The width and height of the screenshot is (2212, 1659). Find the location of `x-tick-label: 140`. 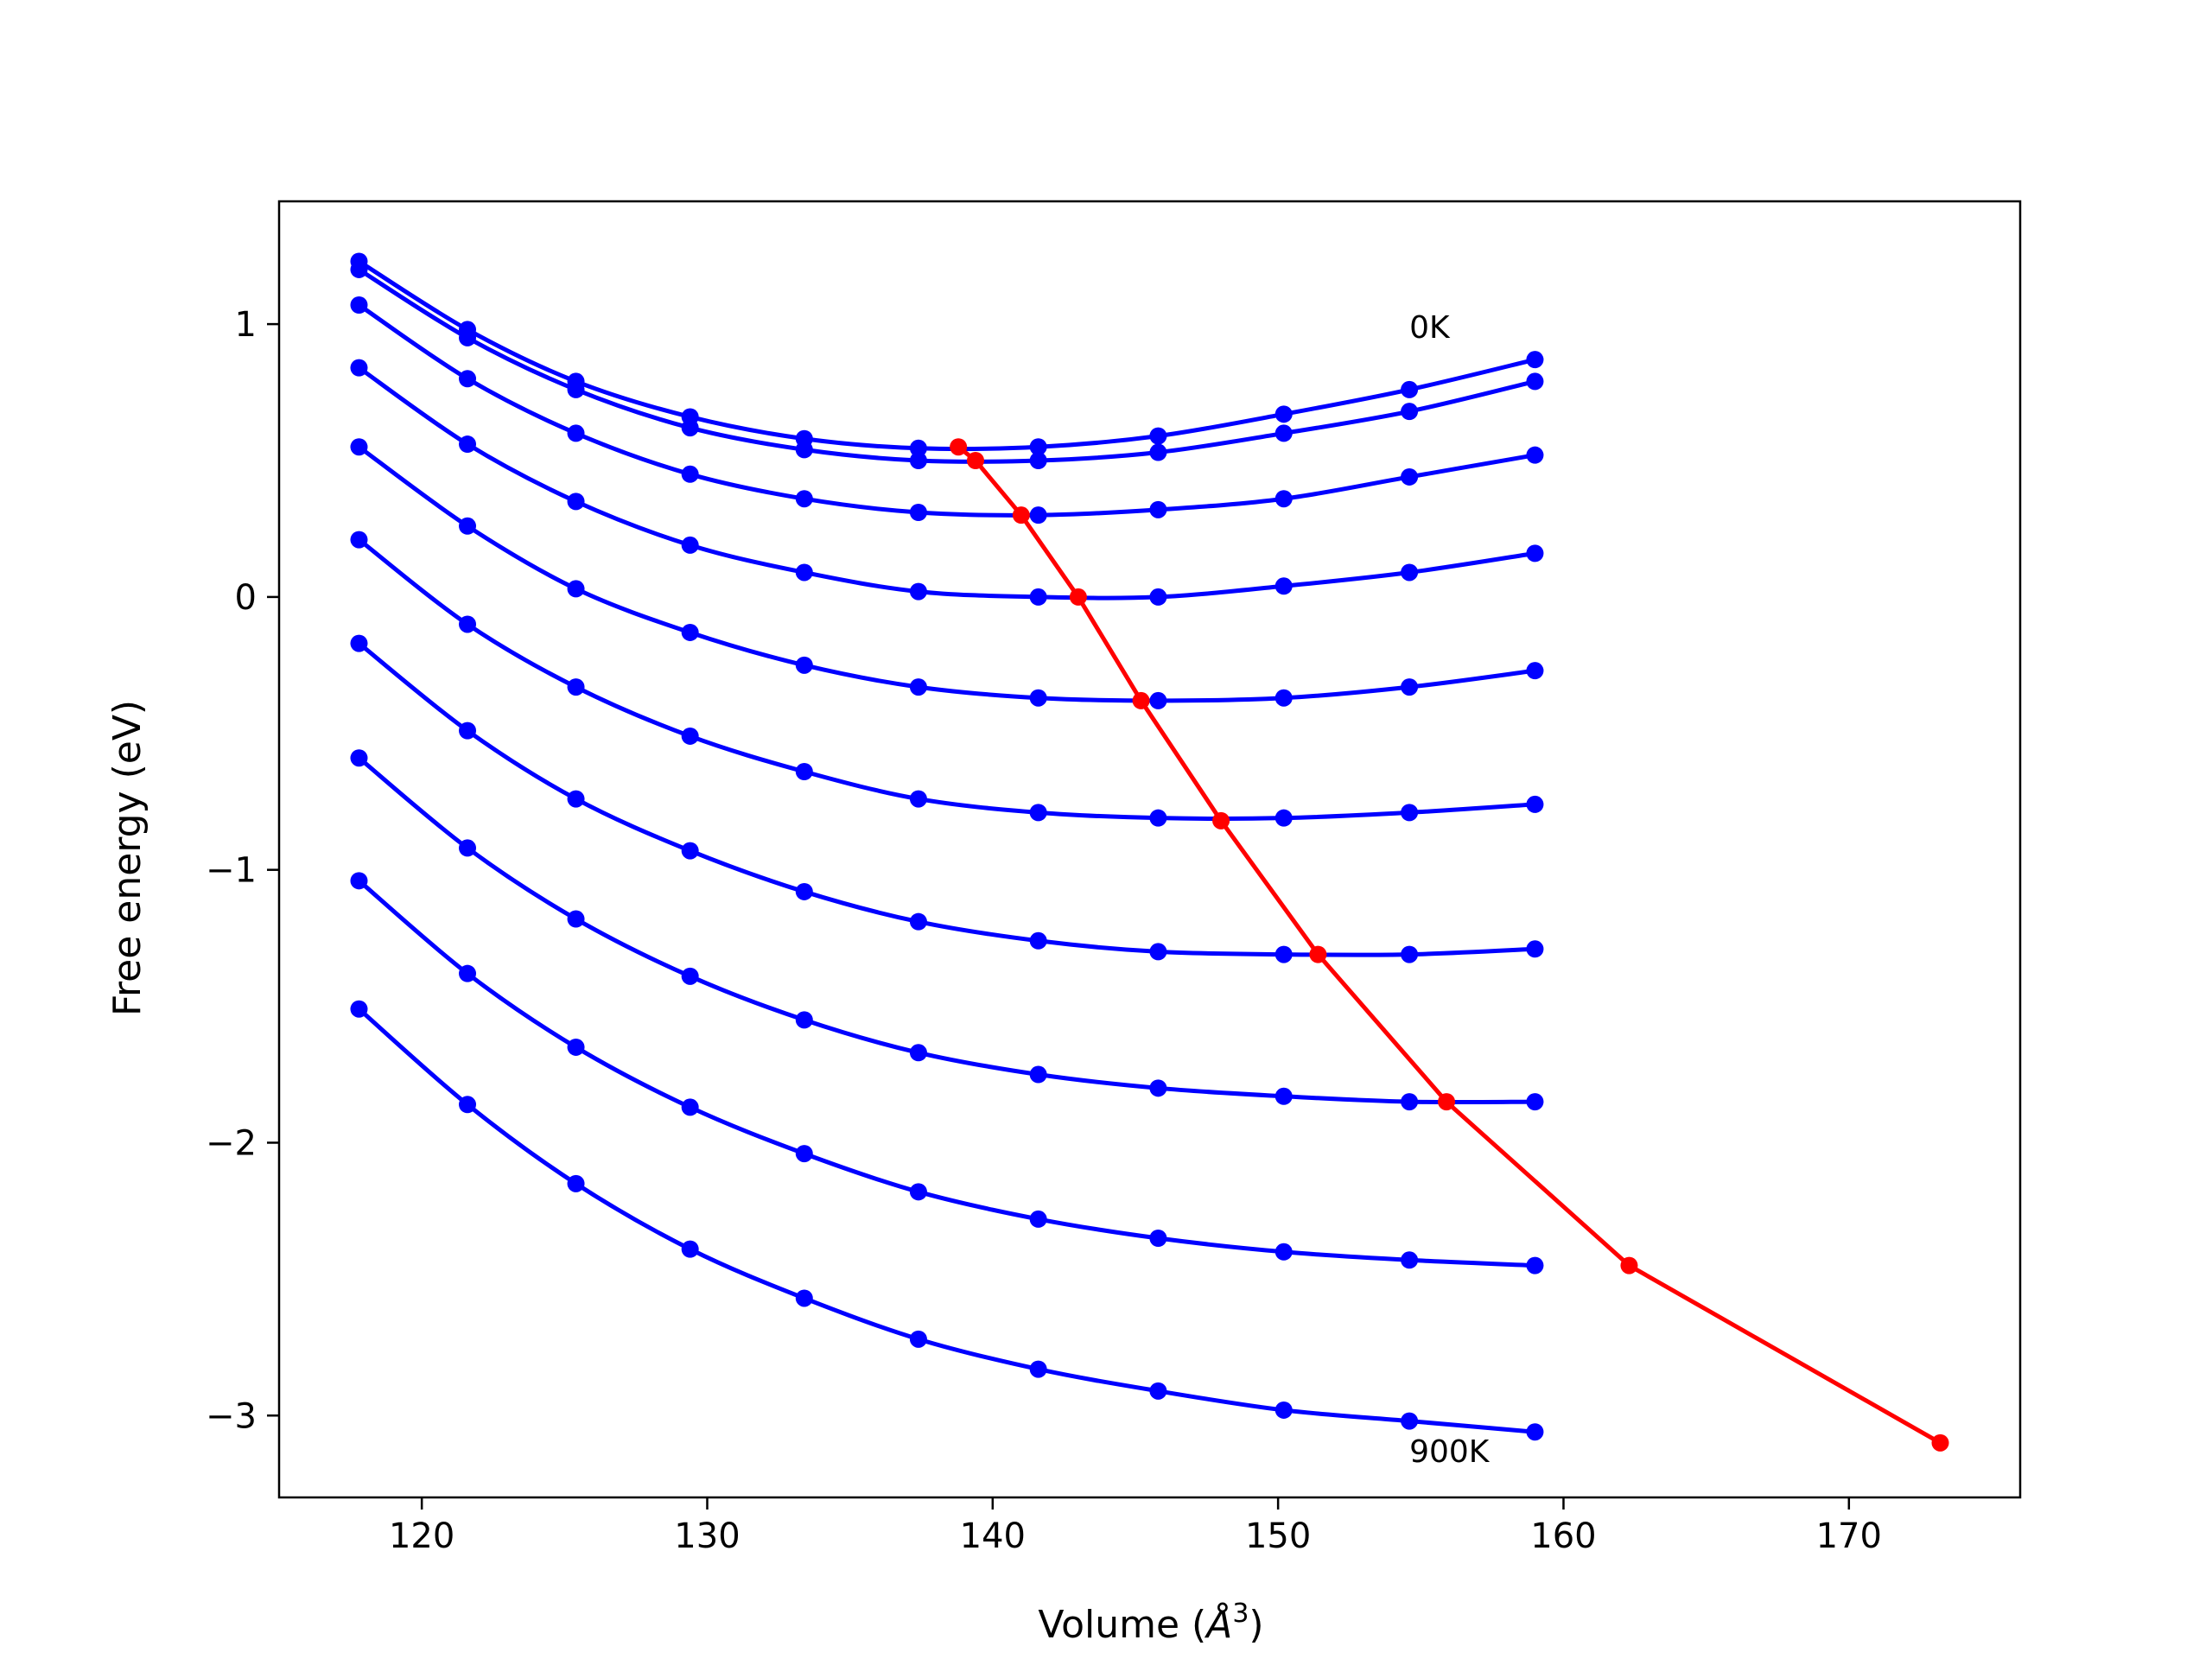

x-tick-label: 140 is located at coordinates (993, 1536).